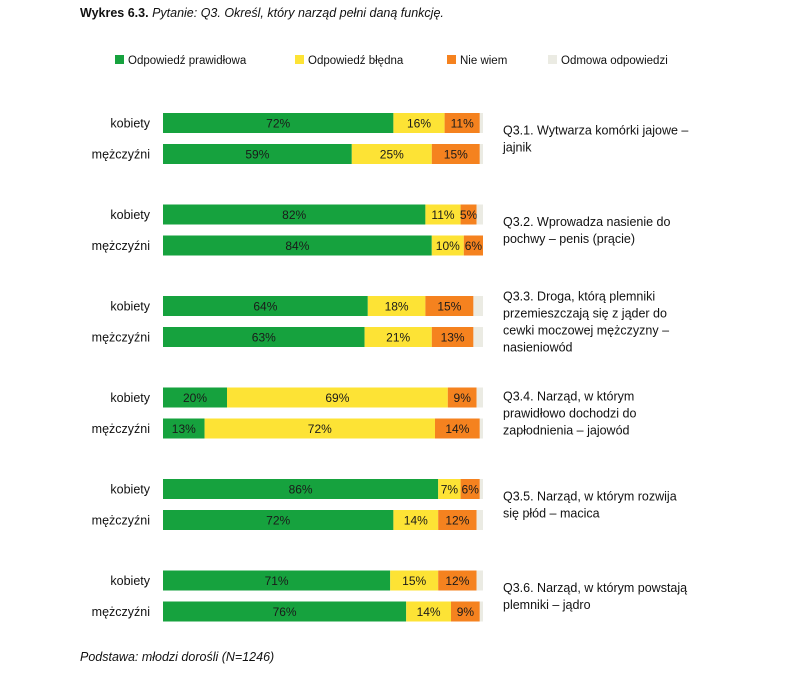 This screenshot has height=677, width=800. I want to click on bar-segment-q4-women-wrong, so click(337, 397).